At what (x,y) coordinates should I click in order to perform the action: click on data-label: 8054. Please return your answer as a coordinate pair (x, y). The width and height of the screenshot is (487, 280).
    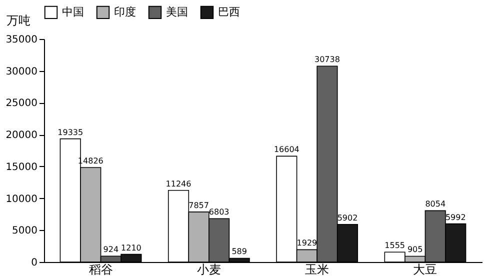
    Looking at the image, I should click on (435, 204).